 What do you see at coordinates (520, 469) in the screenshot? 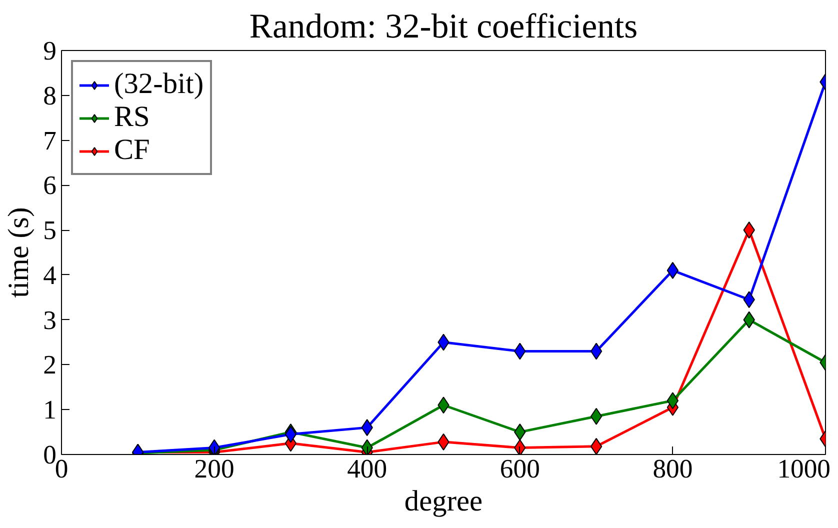
I see `x-tick-label: 600` at bounding box center [520, 469].